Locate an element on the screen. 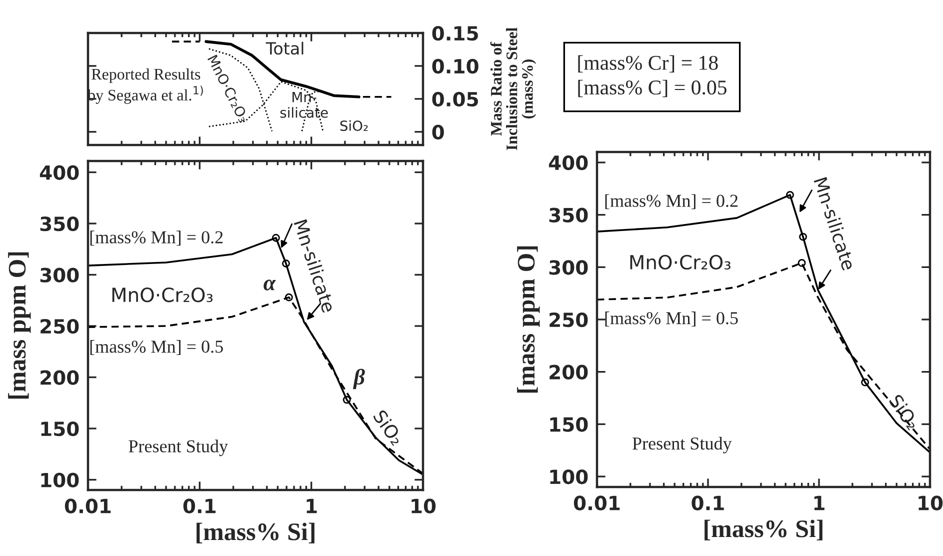  series-label: Total is located at coordinates (285, 48).